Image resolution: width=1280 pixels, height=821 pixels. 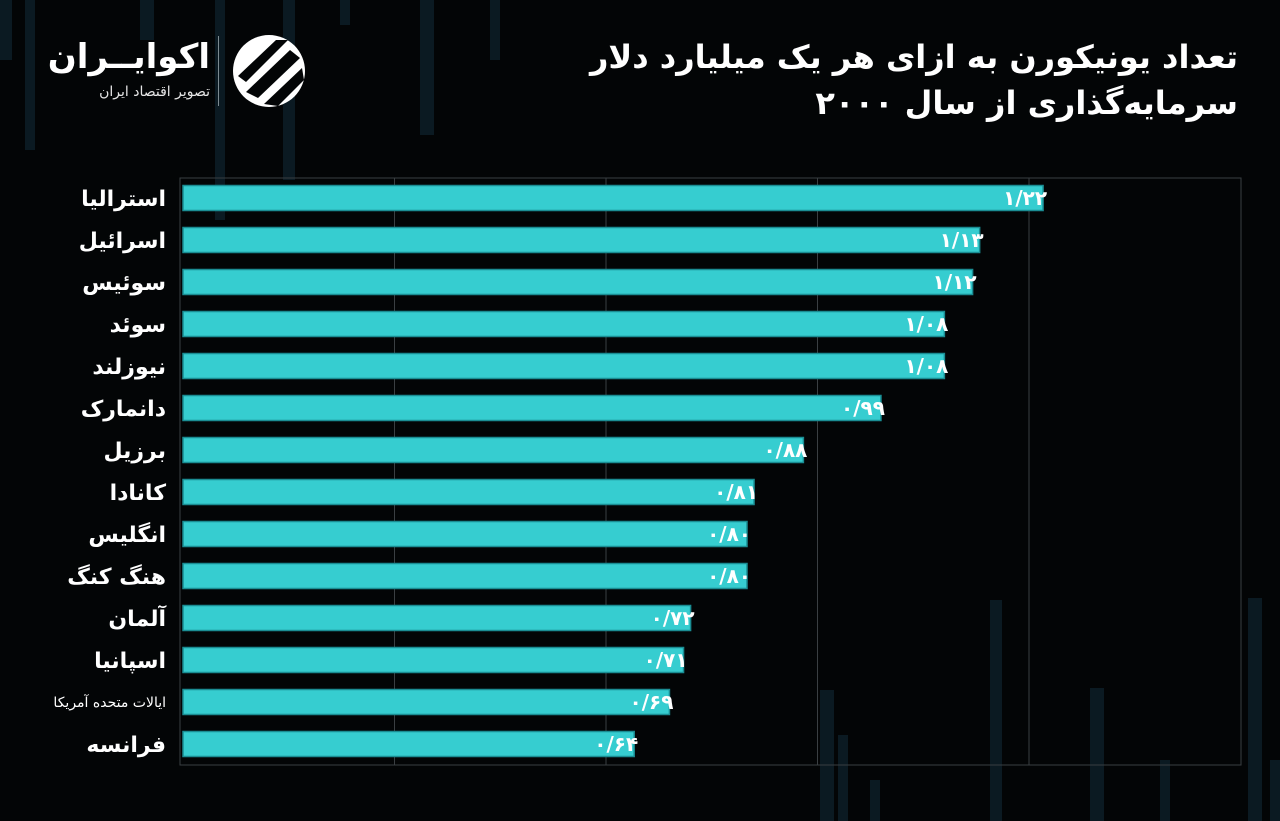 What do you see at coordinates (785, 450) in the screenshot?
I see `value-label-6: ۰/۸۸` at bounding box center [785, 450].